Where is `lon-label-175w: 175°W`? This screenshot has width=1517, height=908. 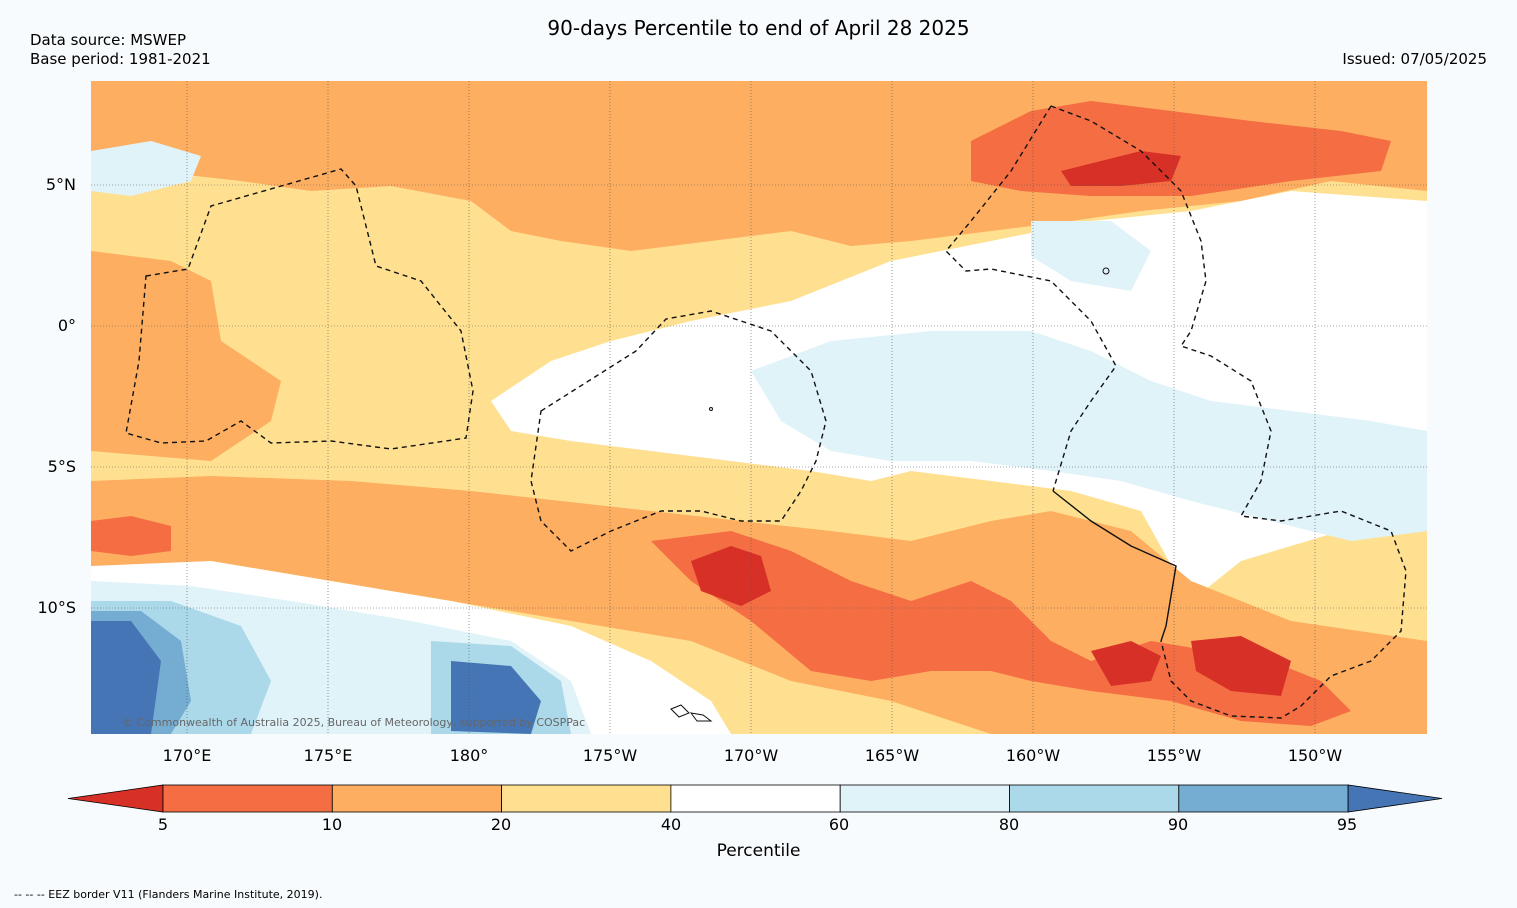
lon-label-175w: 175°W is located at coordinates (610, 755).